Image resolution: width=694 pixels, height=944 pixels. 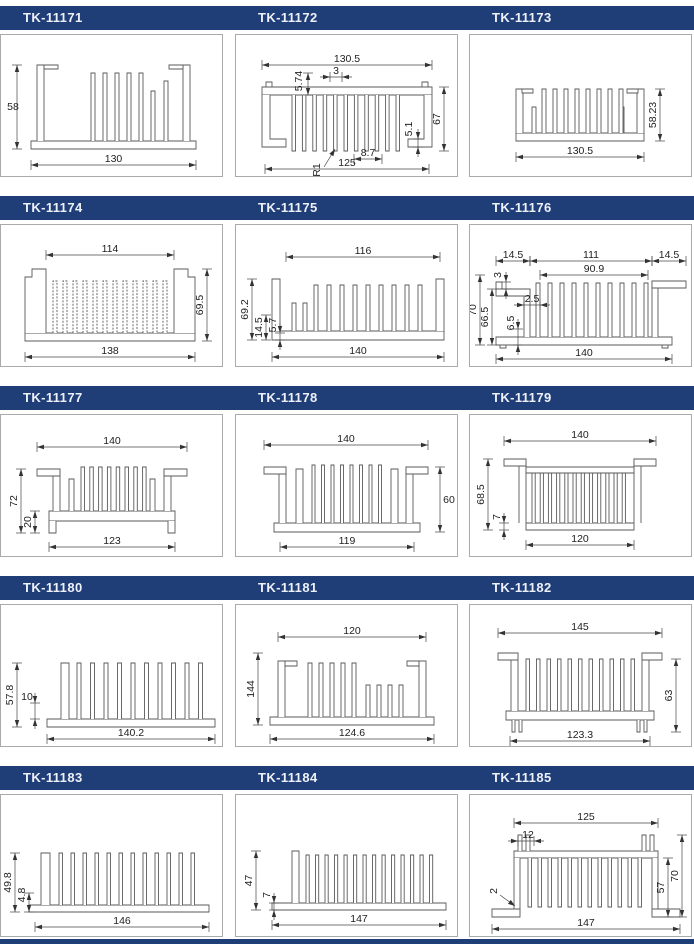 I want to click on dim-label: 57, so click(x=661, y=888).